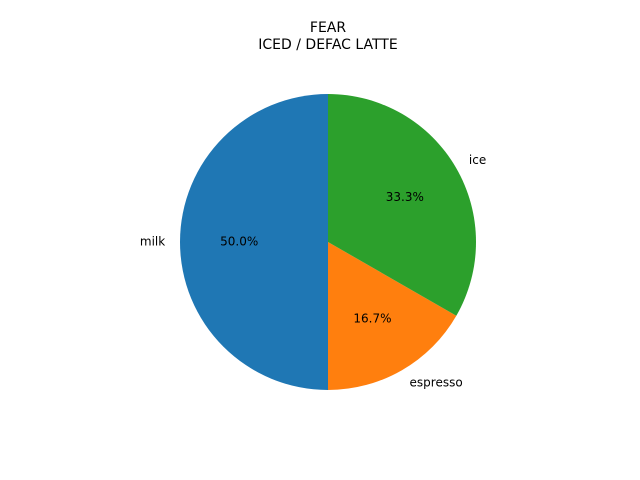 The width and height of the screenshot is (640, 480). I want to click on slice-percent-milk: 50.0%, so click(239, 242).